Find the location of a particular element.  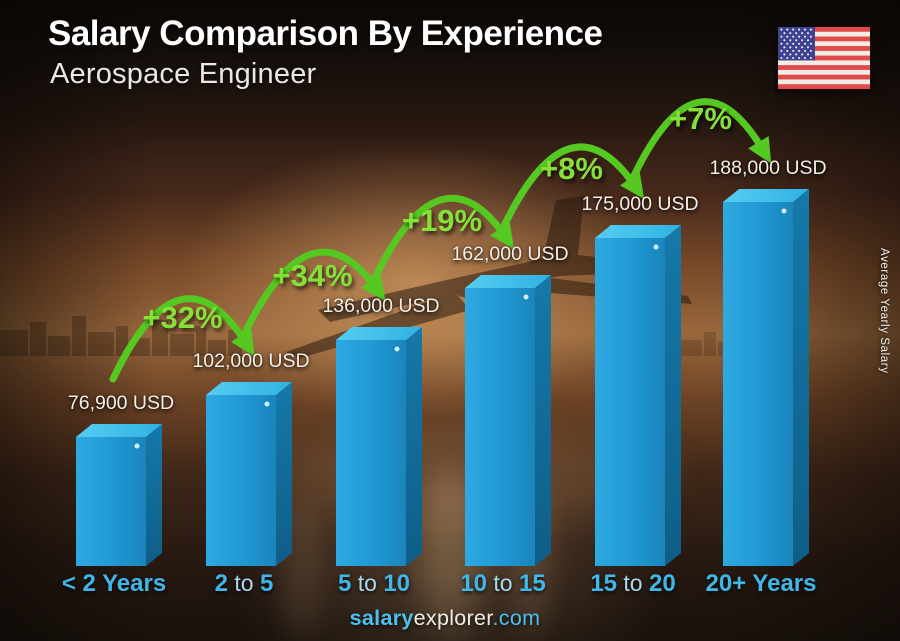

y-axis-label: Average Yearly Salary is located at coordinates (884, 311).